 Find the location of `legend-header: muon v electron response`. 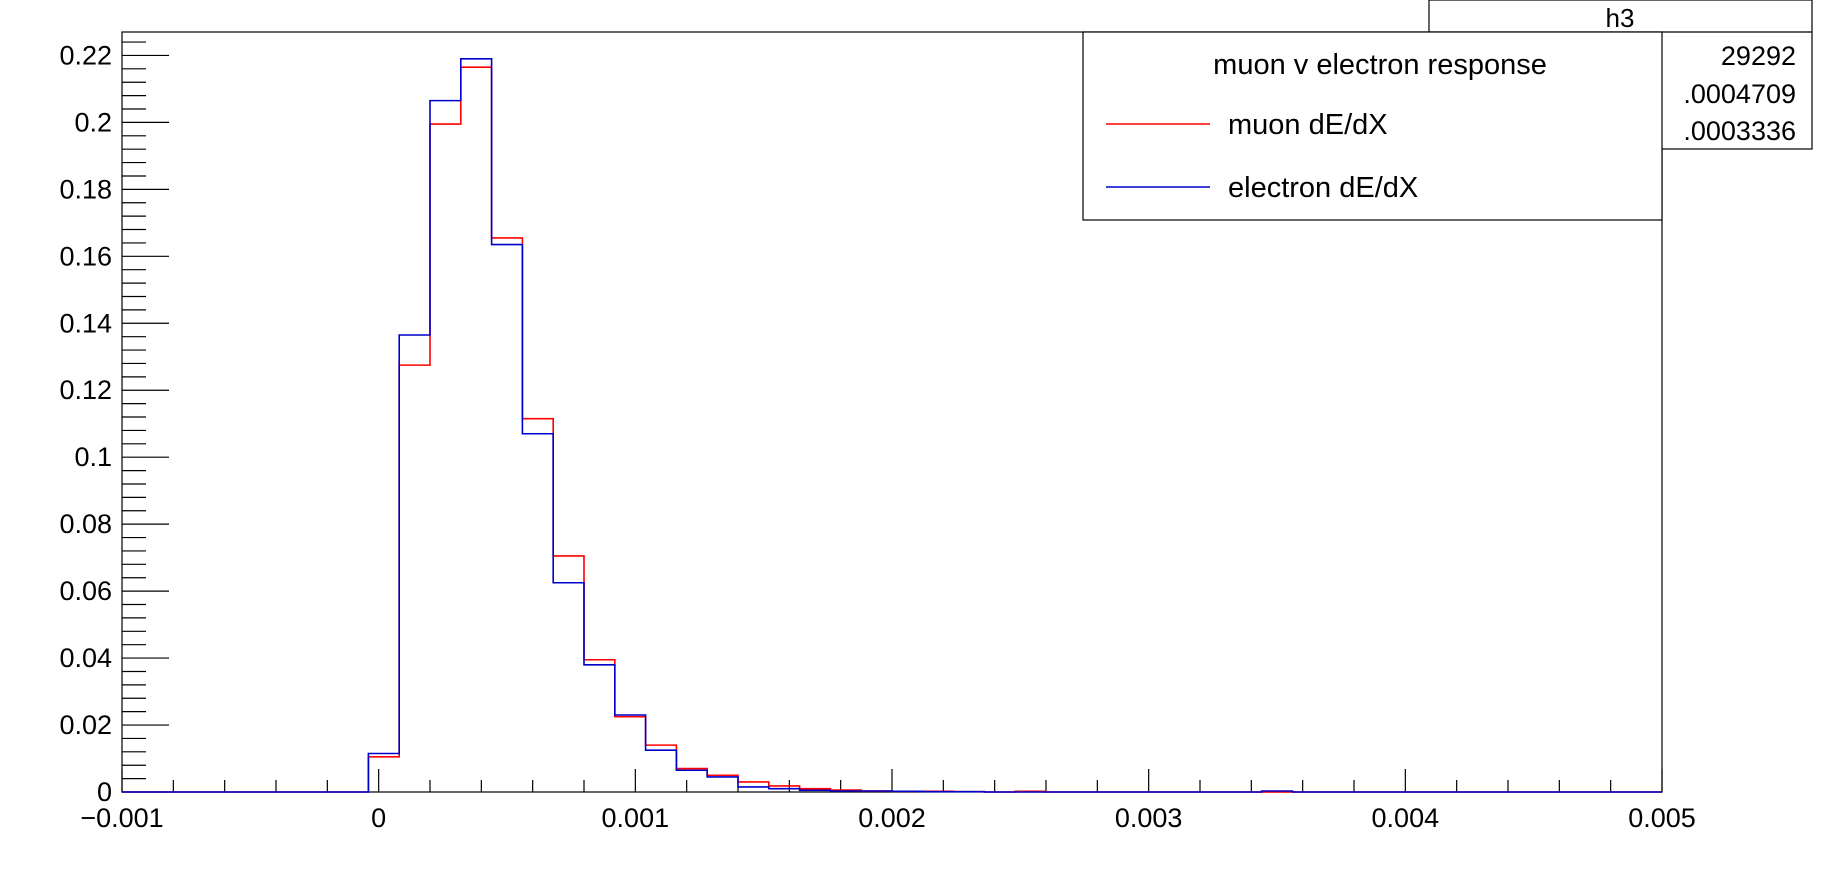

legend-header: muon v electron response is located at coordinates (1380, 65).